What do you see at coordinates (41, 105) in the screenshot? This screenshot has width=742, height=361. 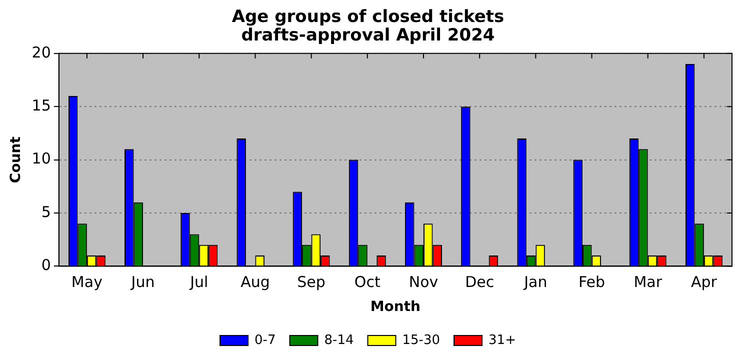 I see `y-tick-label: 15` at bounding box center [41, 105].